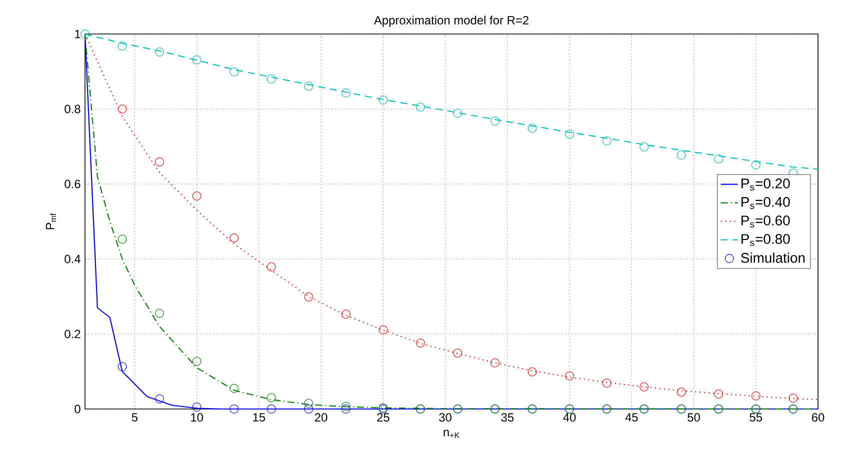  Describe the element at coordinates (756, 417) in the screenshot. I see `x-tick-label: 55` at that location.